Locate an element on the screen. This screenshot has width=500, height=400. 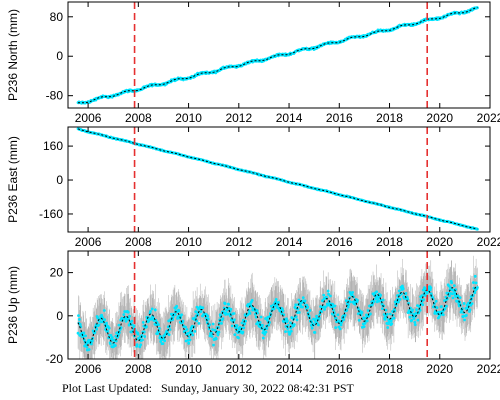
x-tick-label: 2014 is located at coordinates (289, 242).